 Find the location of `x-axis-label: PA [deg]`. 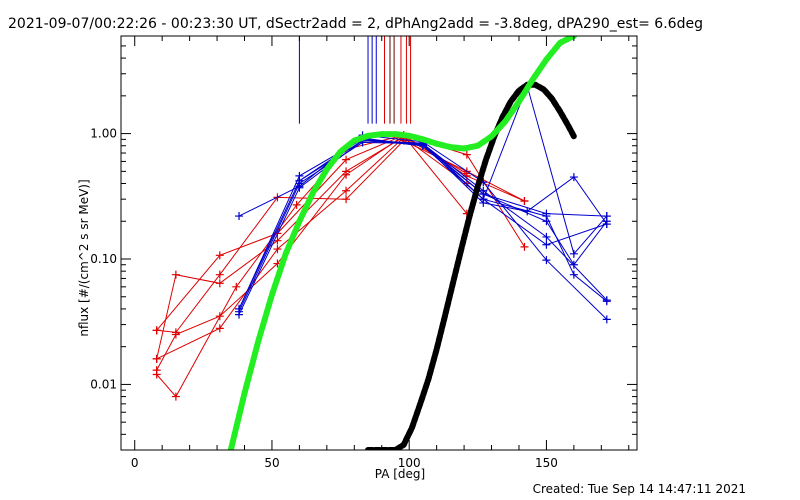

x-axis-label: PA [deg] is located at coordinates (400, 474).